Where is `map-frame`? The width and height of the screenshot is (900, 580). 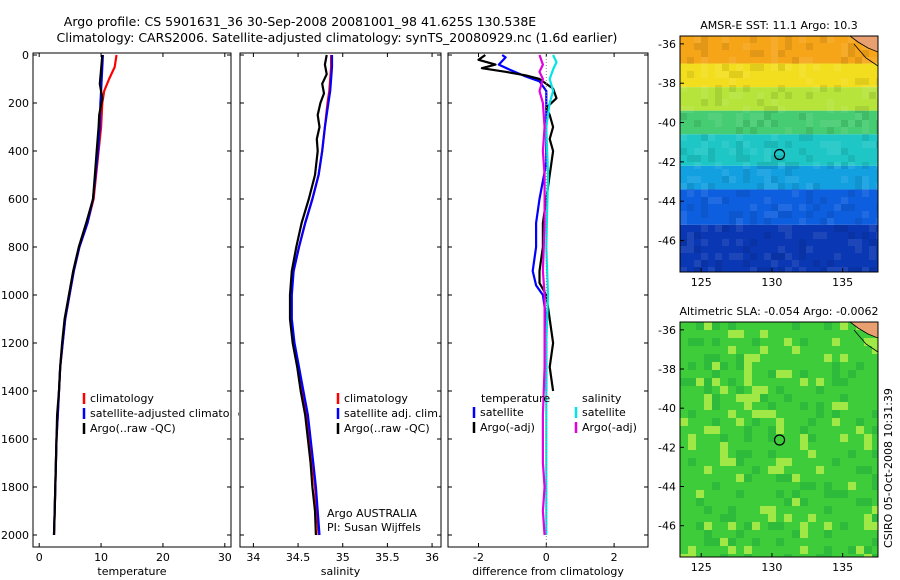
map-frame is located at coordinates (779, 154).